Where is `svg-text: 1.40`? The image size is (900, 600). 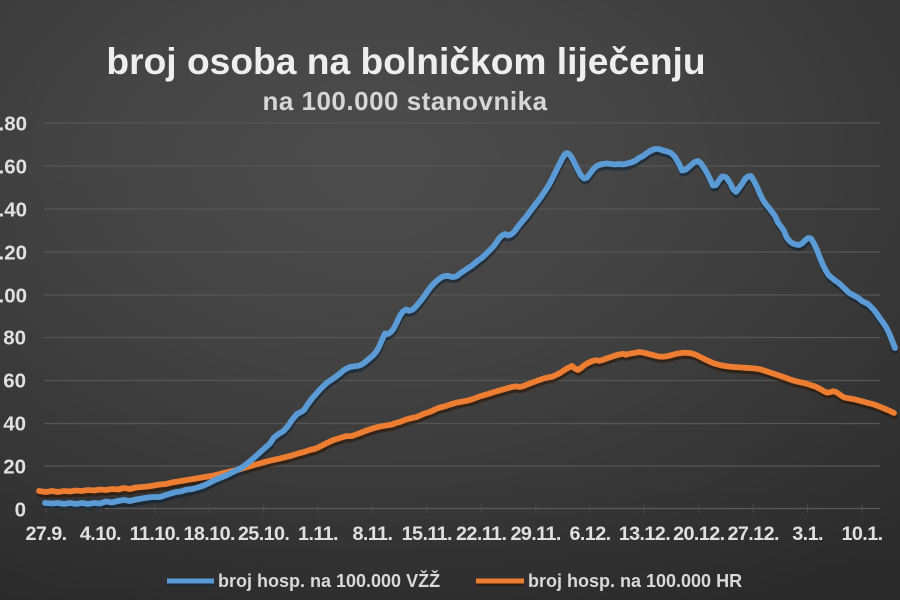
svg-text: 1.40 is located at coordinates (13, 210).